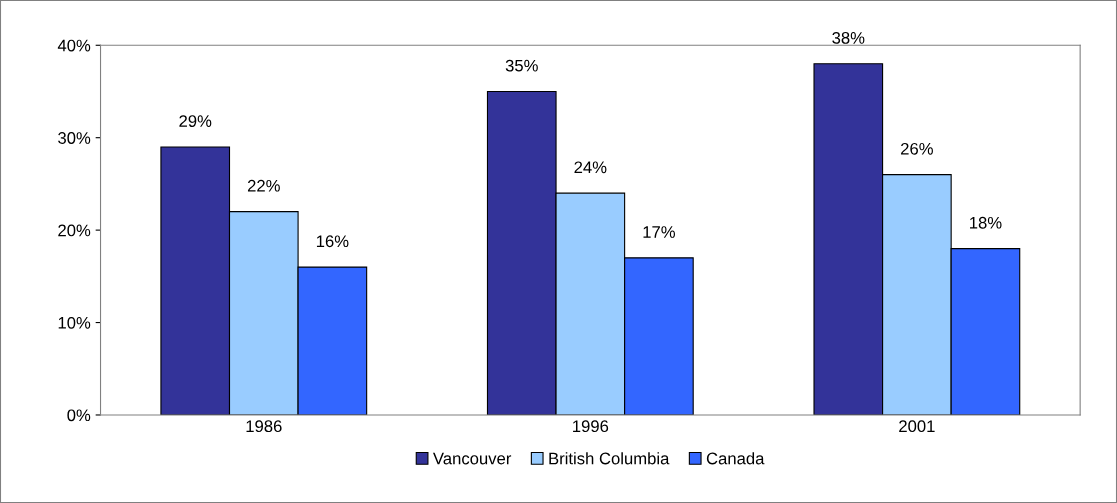  What do you see at coordinates (472, 458) in the screenshot?
I see `legend-label: Vancouver` at bounding box center [472, 458].